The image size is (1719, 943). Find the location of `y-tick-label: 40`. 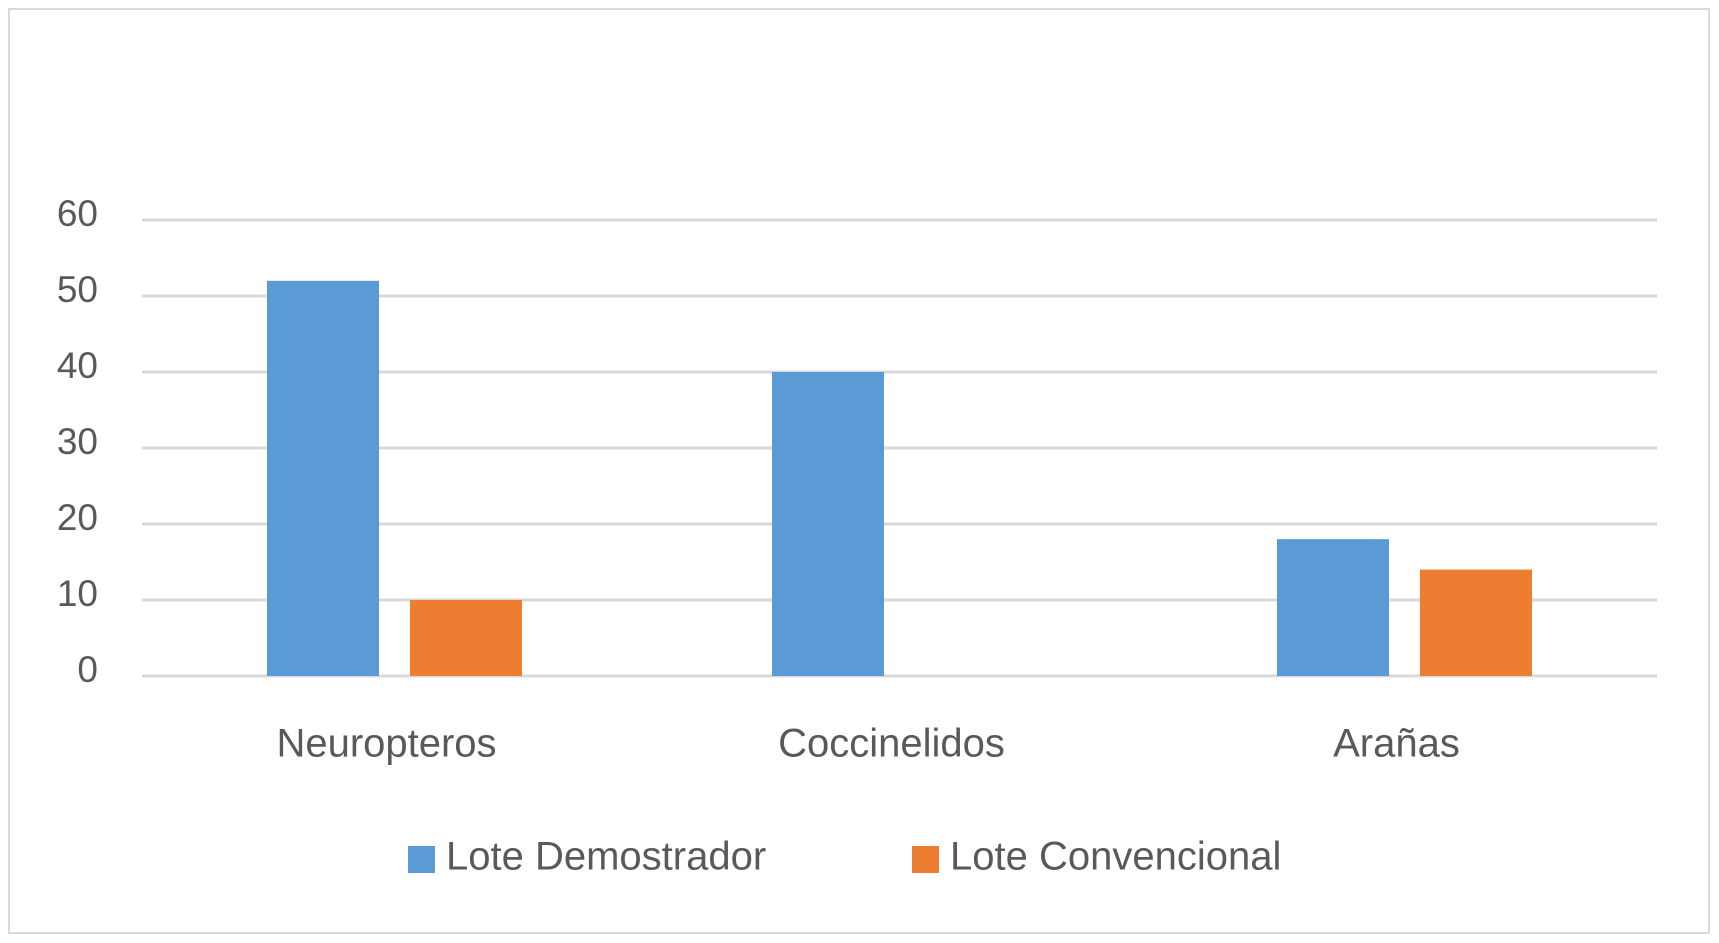

y-tick-label: 40 is located at coordinates (77, 365).